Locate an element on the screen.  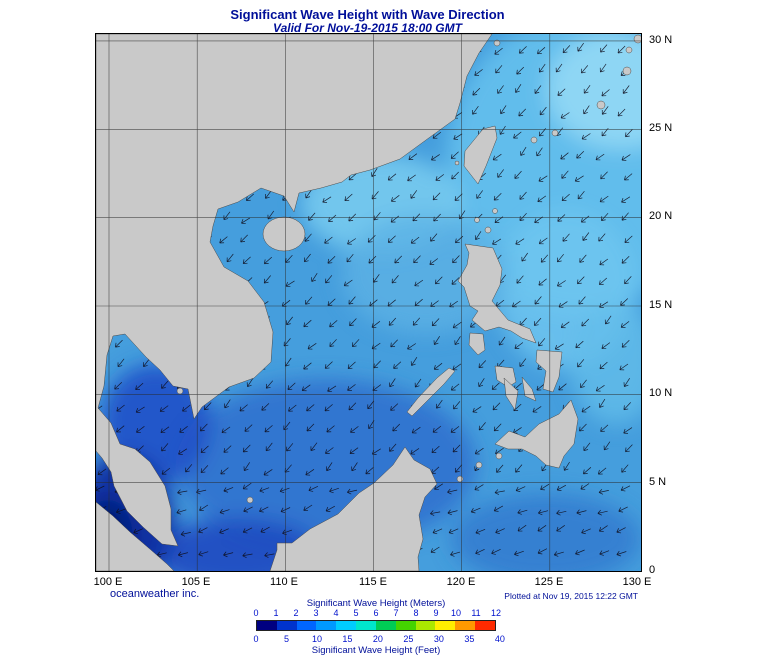
lat-label: 30 N is located at coordinates (661, 40).